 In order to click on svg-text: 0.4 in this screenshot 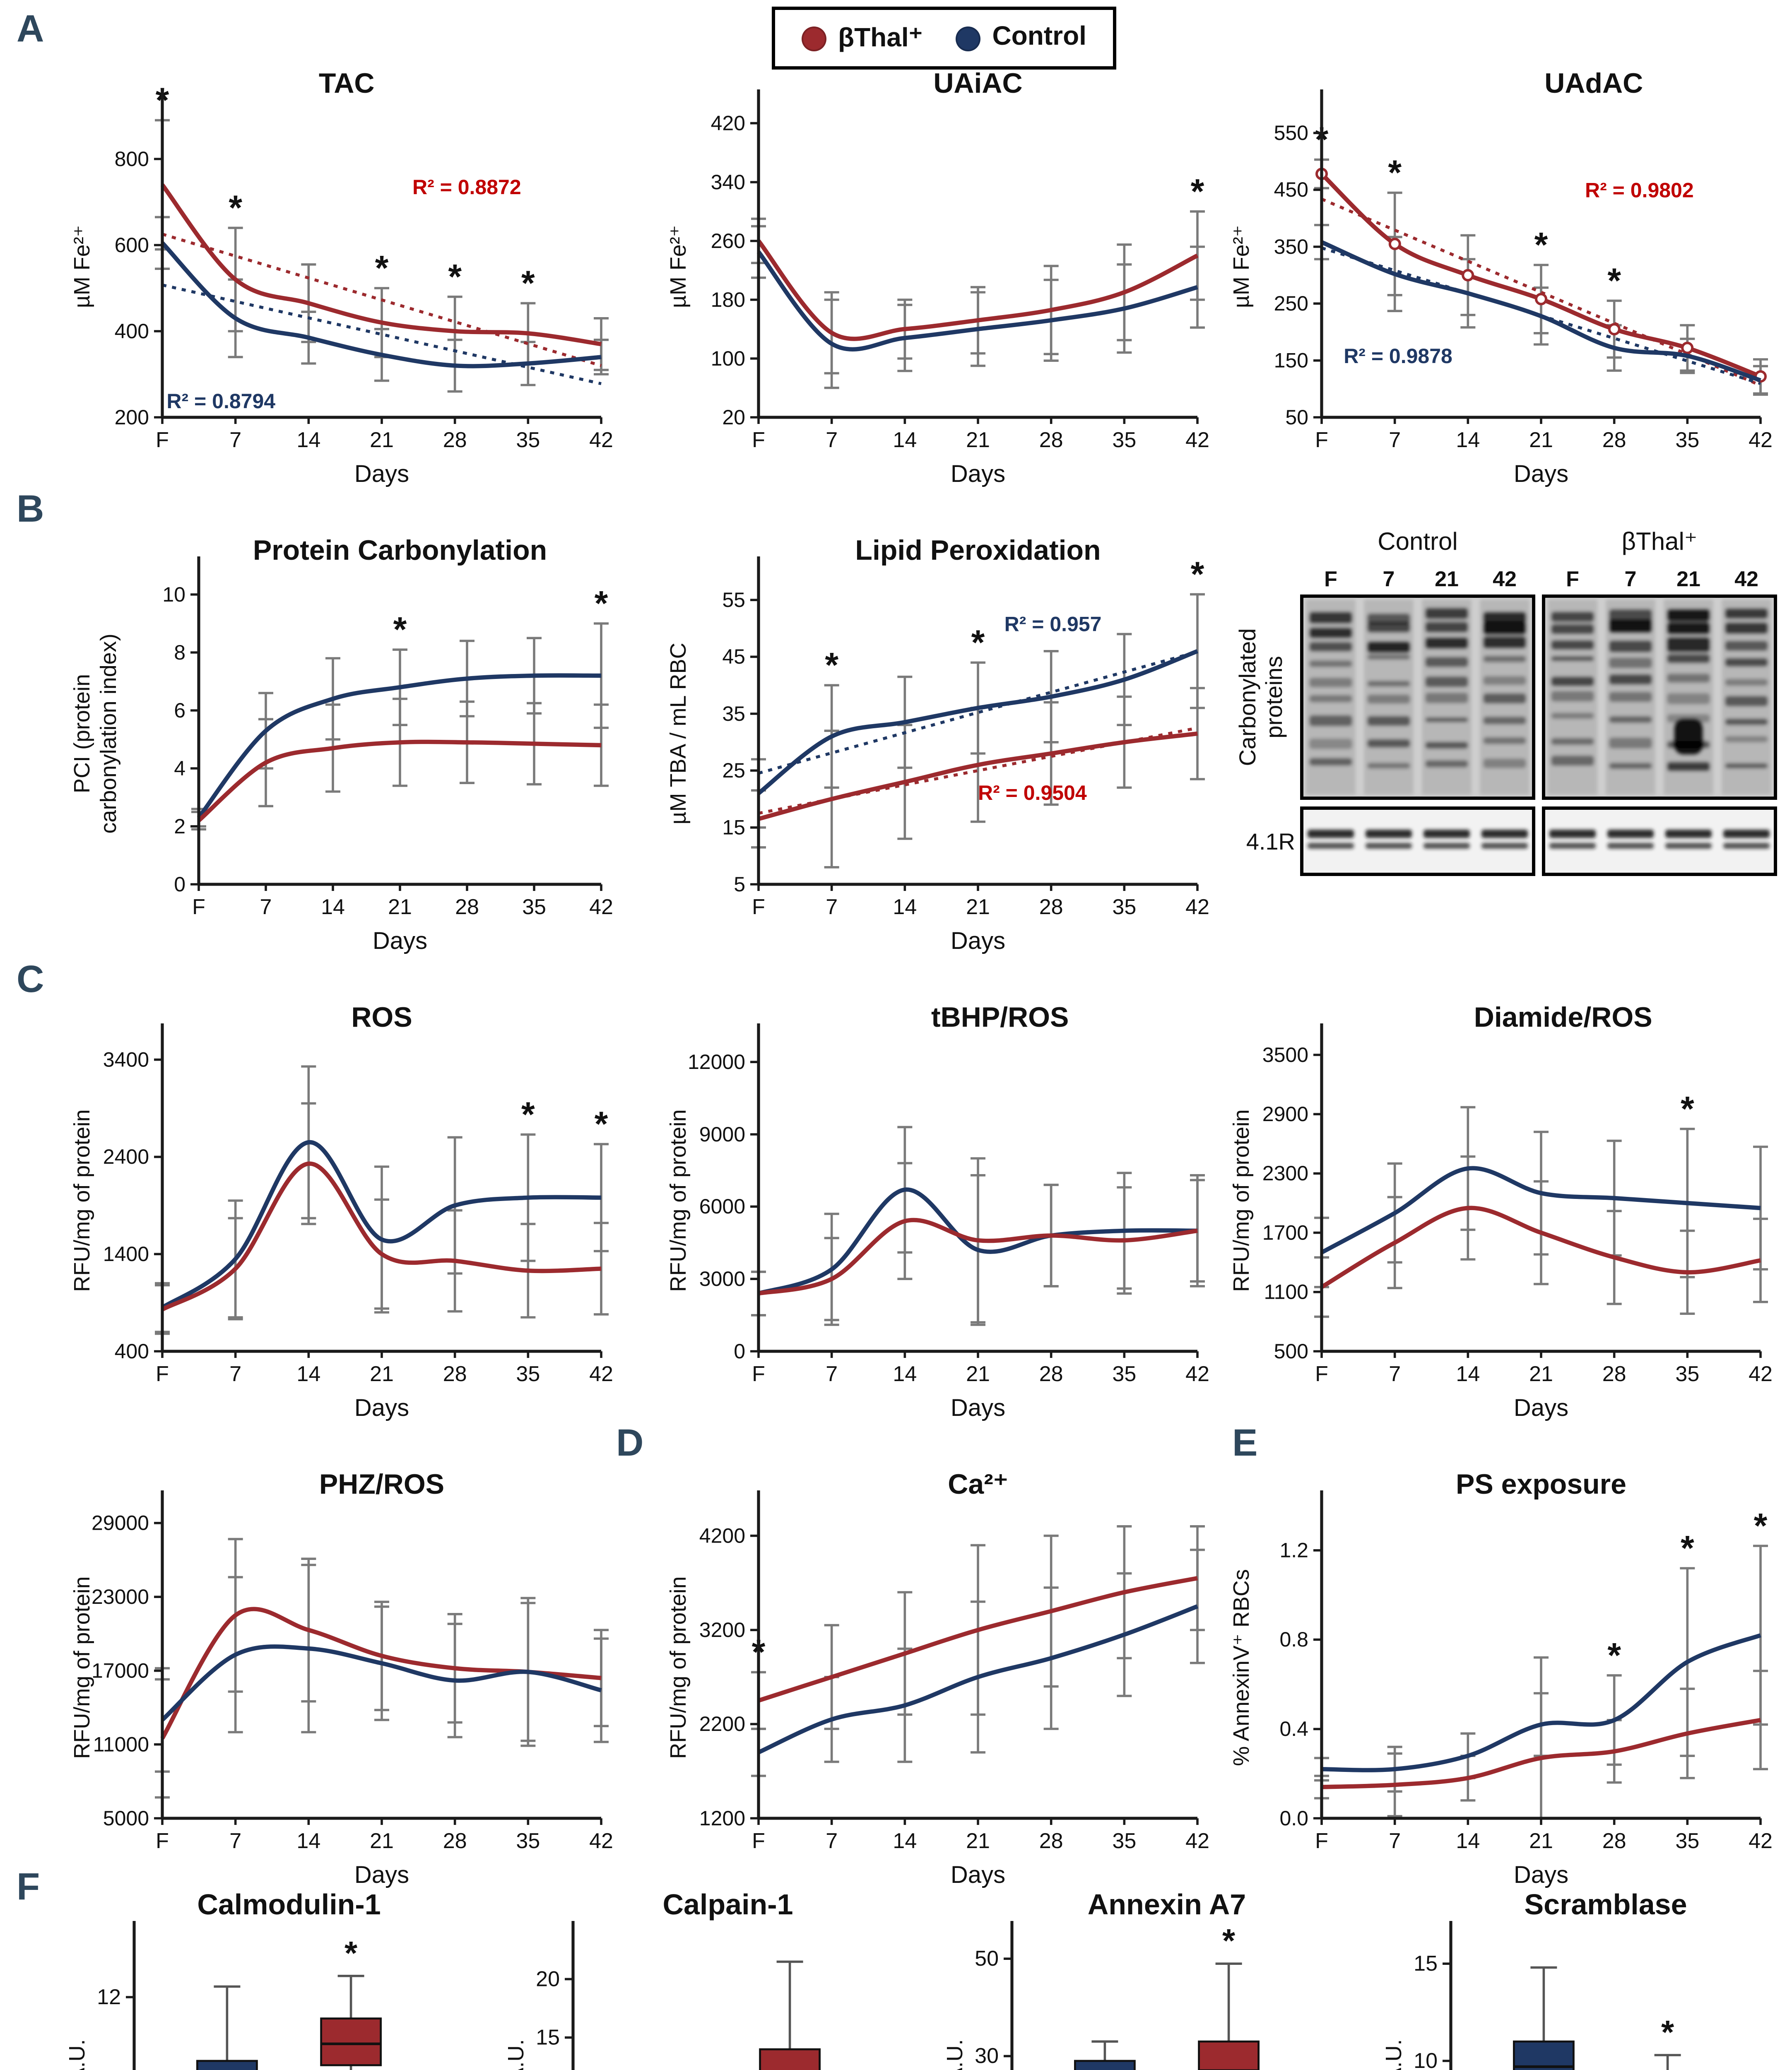, I will do `click(1294, 1728)`.